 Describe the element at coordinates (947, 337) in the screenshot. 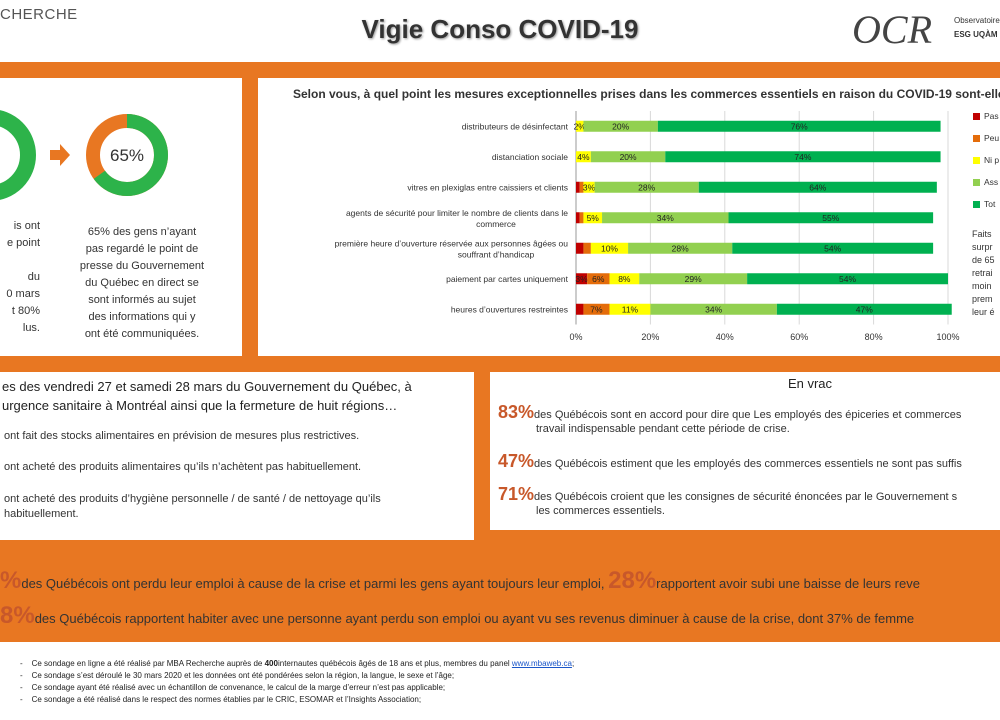

I see `x-tick-label: 100%` at that location.